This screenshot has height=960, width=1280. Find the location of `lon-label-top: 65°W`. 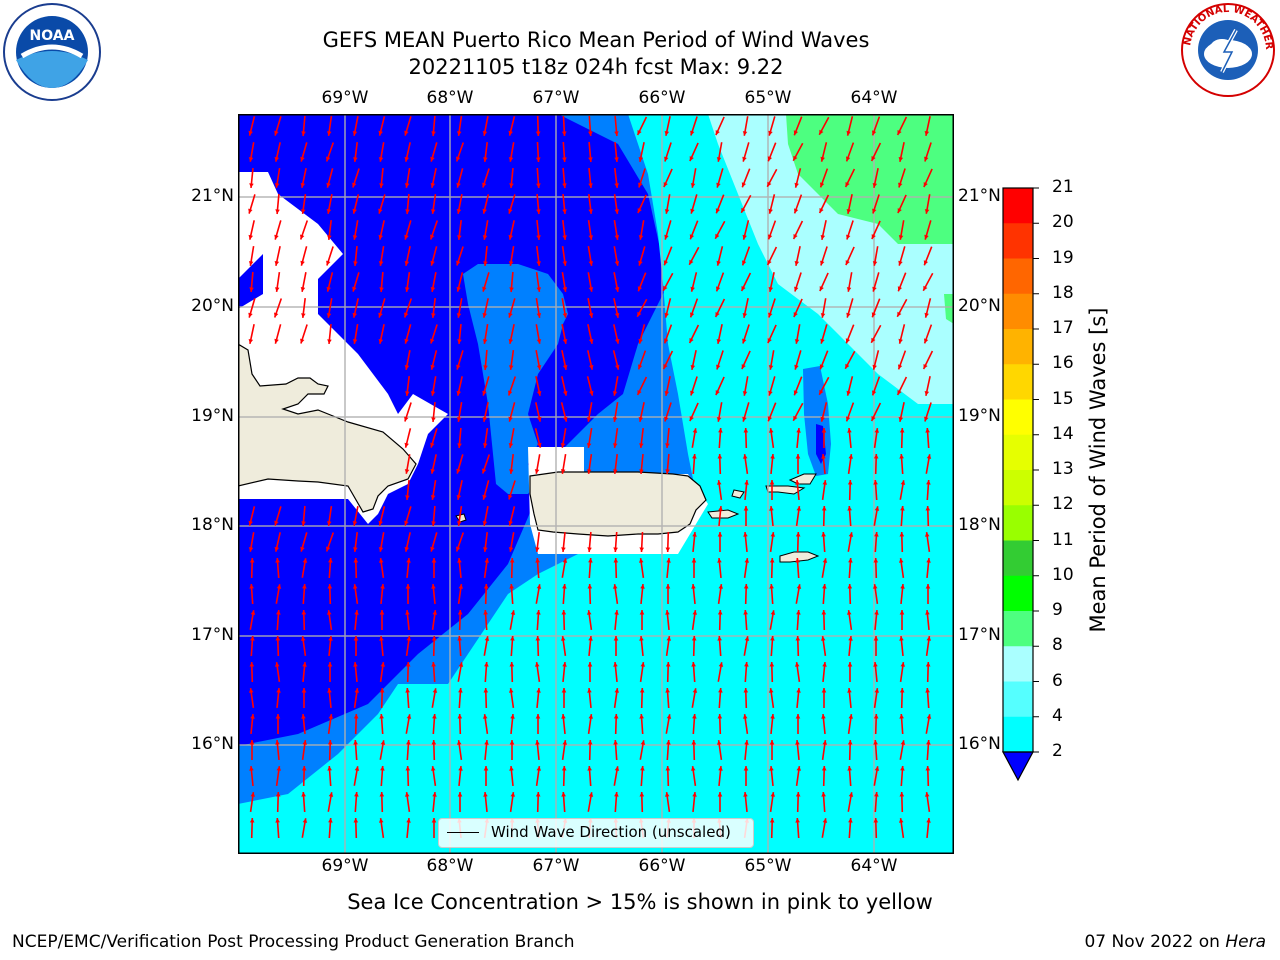

lon-label-top: 65°W is located at coordinates (768, 98).